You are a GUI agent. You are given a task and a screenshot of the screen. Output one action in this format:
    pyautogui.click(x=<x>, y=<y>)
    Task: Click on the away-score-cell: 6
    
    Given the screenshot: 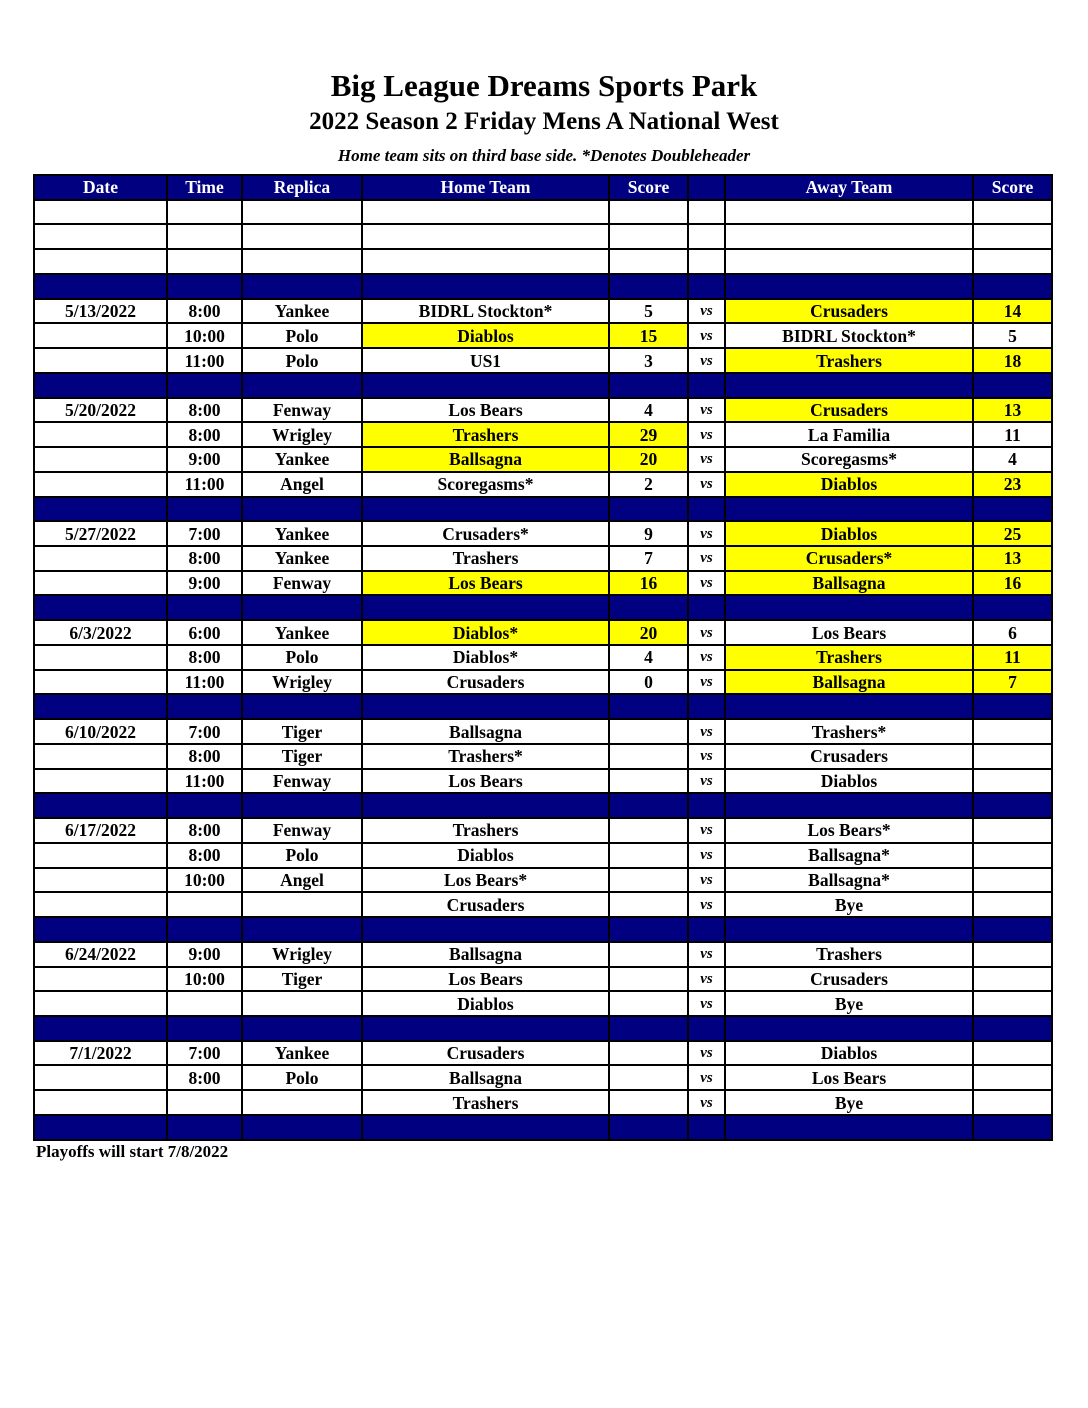 What is the action you would take?
    pyautogui.click(x=1012, y=632)
    